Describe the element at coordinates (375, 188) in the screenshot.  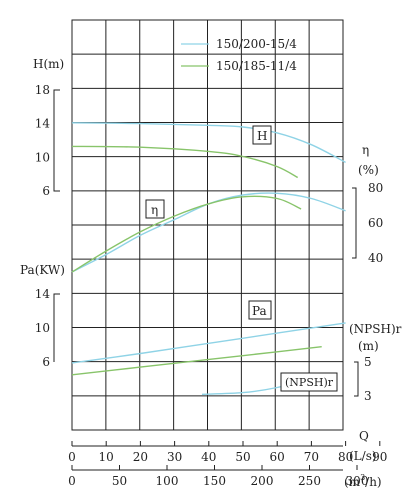
I see `efficiency-tick-label: 80` at that location.